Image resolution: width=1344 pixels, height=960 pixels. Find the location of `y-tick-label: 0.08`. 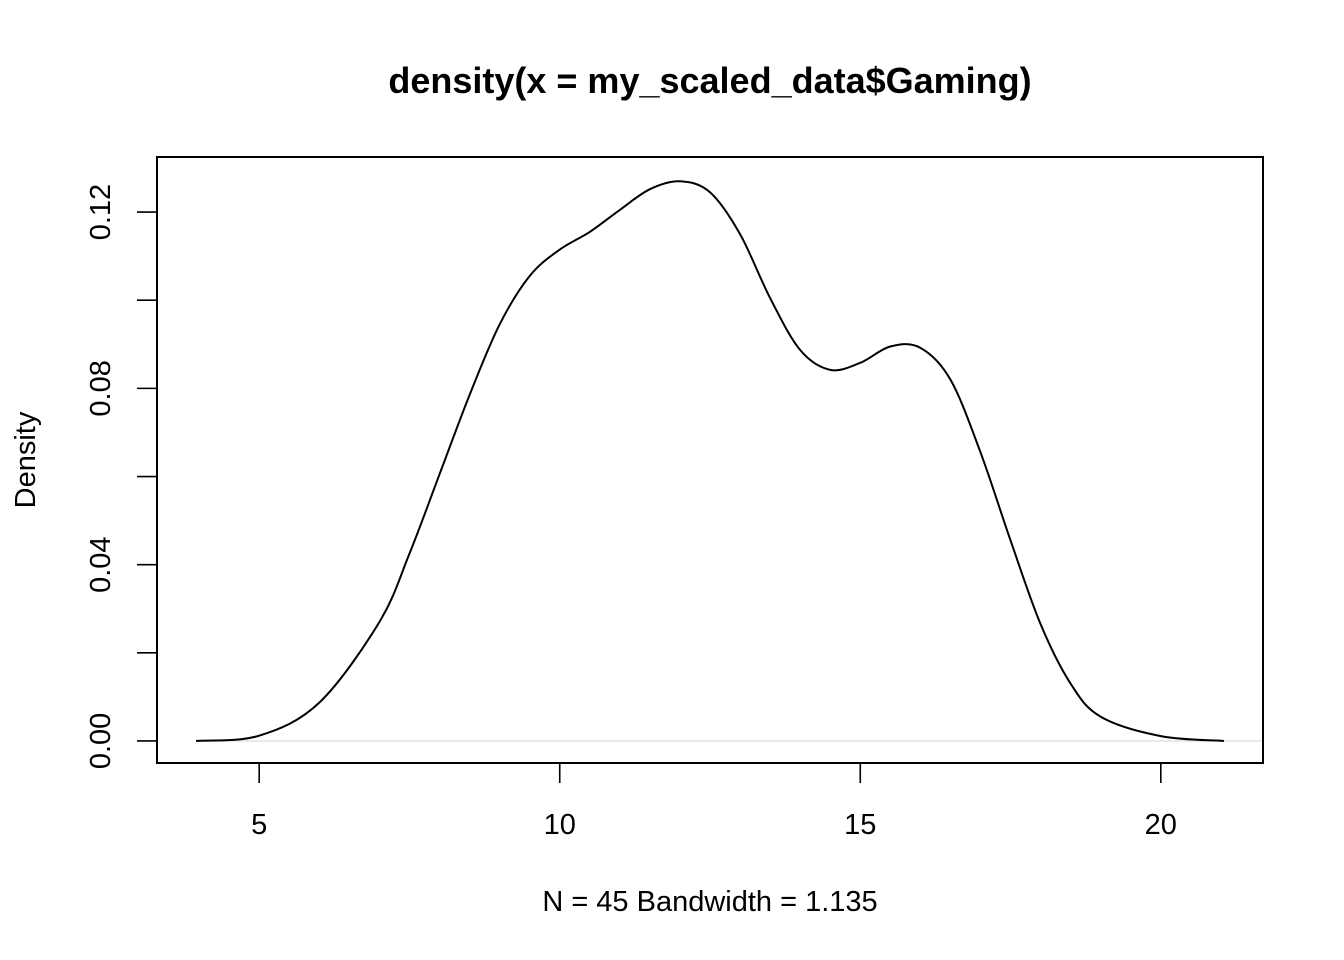

y-tick-label: 0.08 is located at coordinates (101, 388).